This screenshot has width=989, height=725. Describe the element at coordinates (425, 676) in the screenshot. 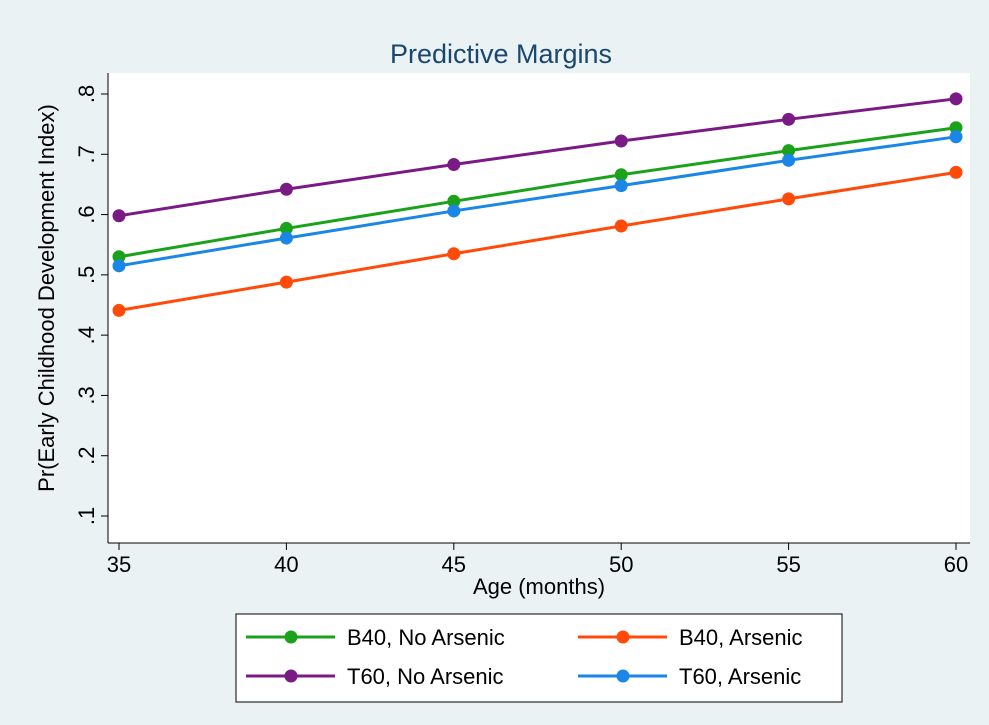

I see `legend-label: T60, No Arsenic` at that location.